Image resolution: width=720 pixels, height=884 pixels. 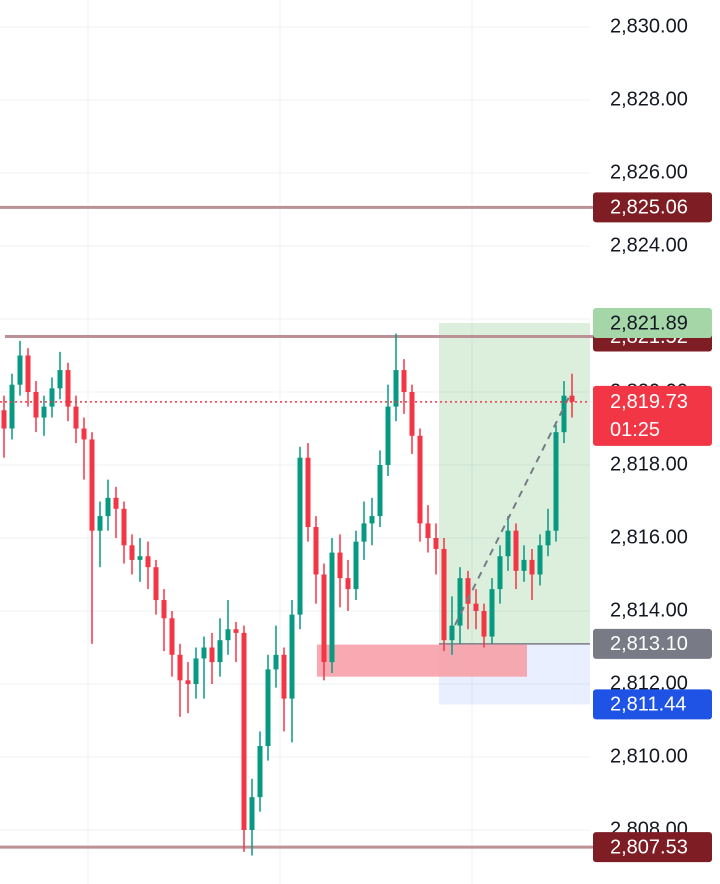 What do you see at coordinates (649, 644) in the screenshot?
I see `price-badge-label: 2,813.10` at bounding box center [649, 644].